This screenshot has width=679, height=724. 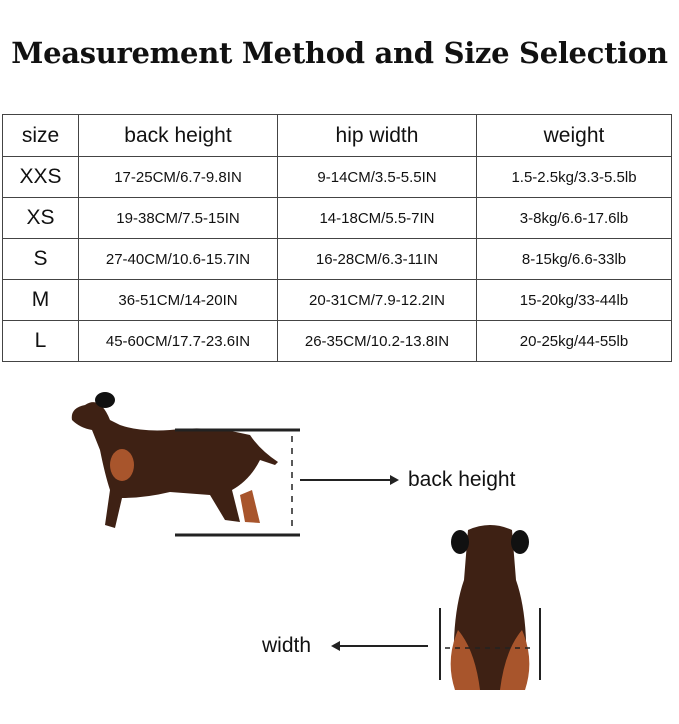 I want to click on cell-weight: 1.5-2.5kg/3.3-5.5lb, so click(x=574, y=177).